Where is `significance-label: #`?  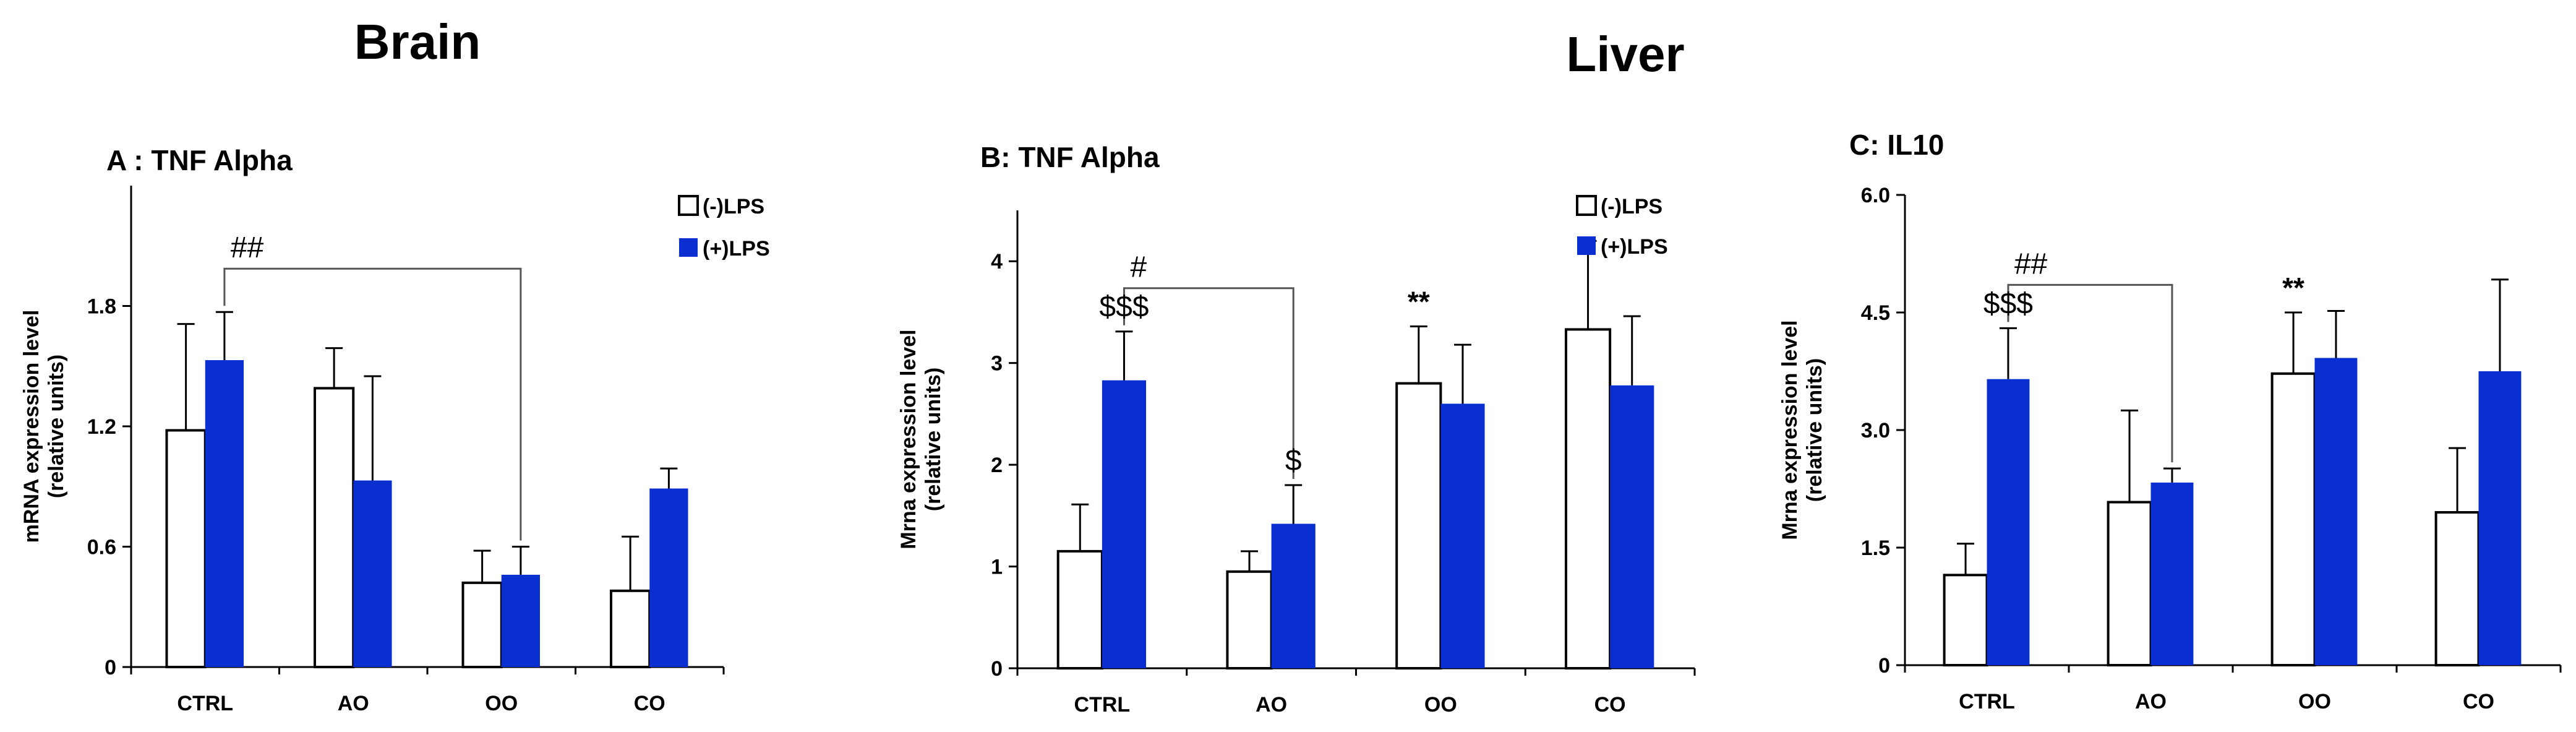 significance-label: # is located at coordinates (1138, 267).